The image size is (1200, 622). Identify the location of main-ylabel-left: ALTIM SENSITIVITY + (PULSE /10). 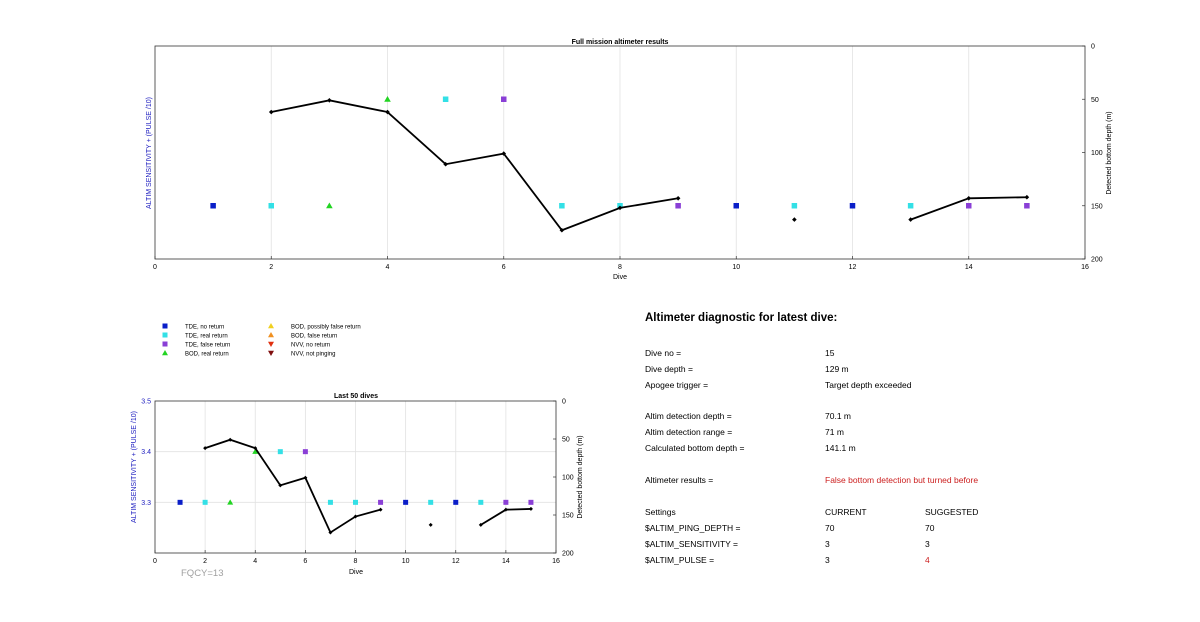
(149, 153).